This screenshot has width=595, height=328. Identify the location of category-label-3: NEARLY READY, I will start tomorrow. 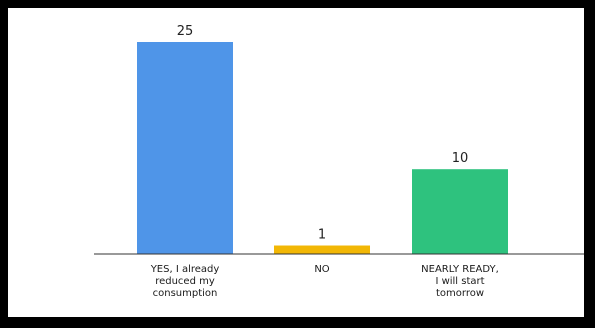
(460, 281).